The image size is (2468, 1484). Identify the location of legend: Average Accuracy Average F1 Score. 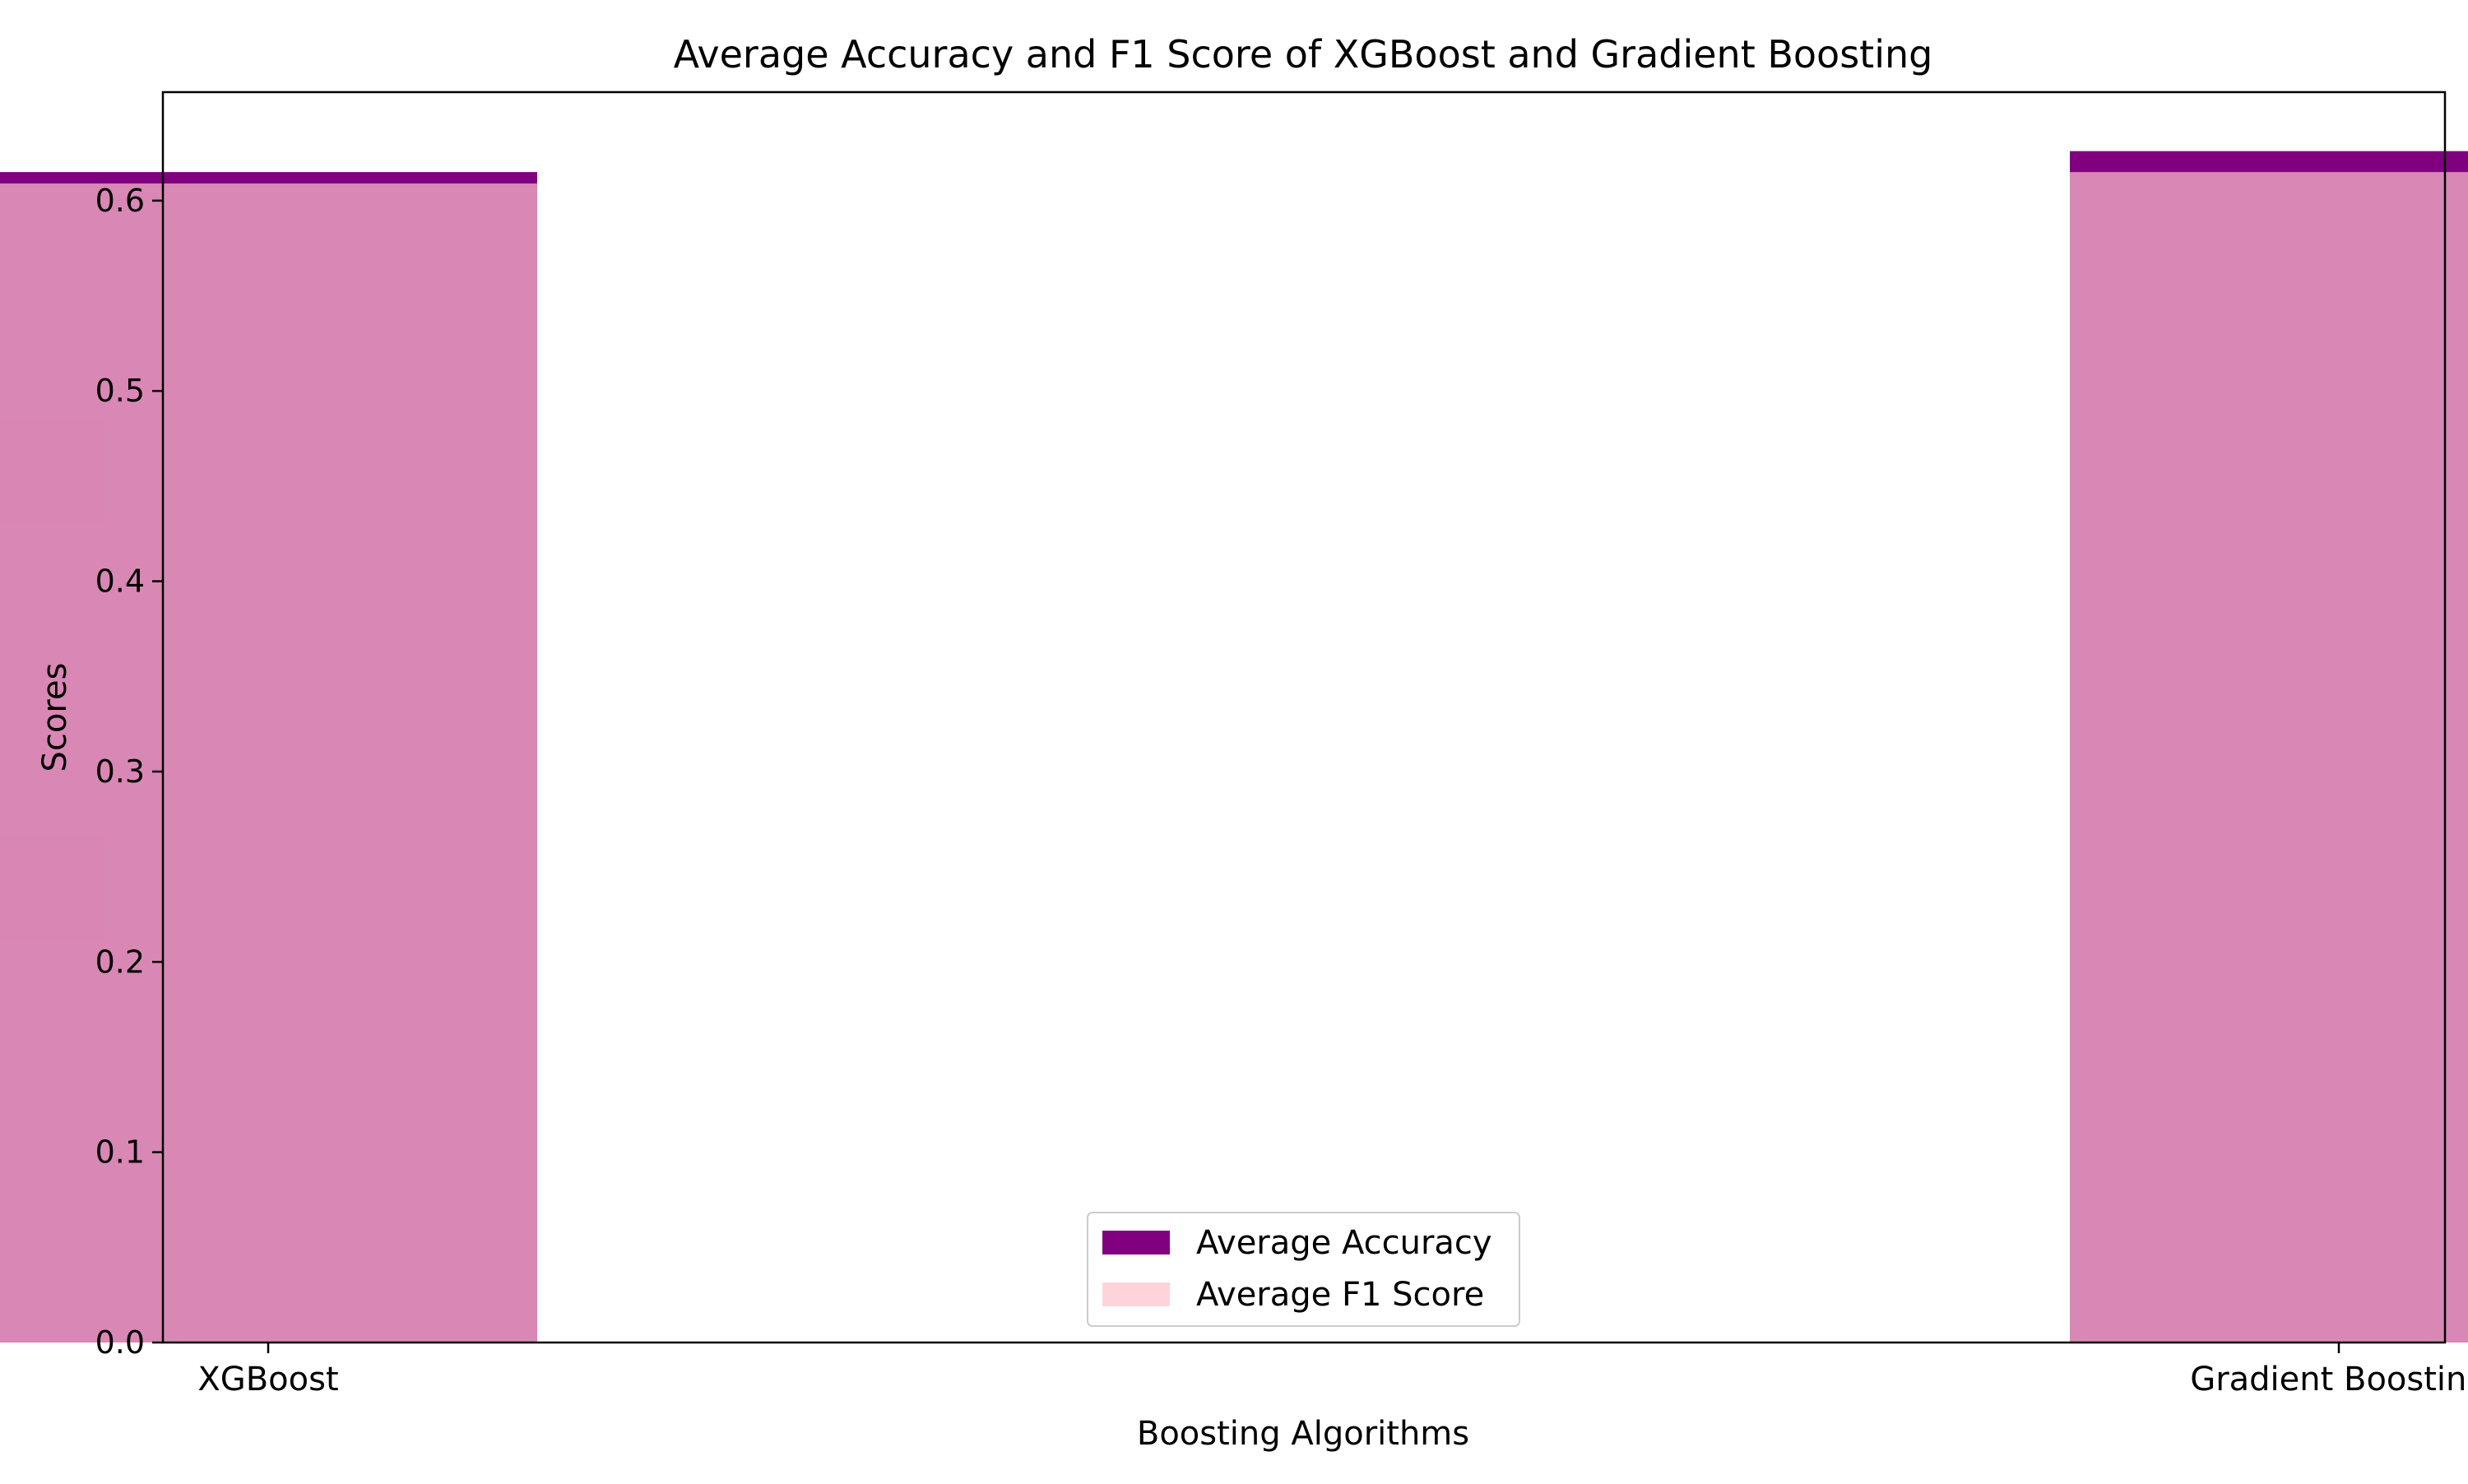
(1303, 1269).